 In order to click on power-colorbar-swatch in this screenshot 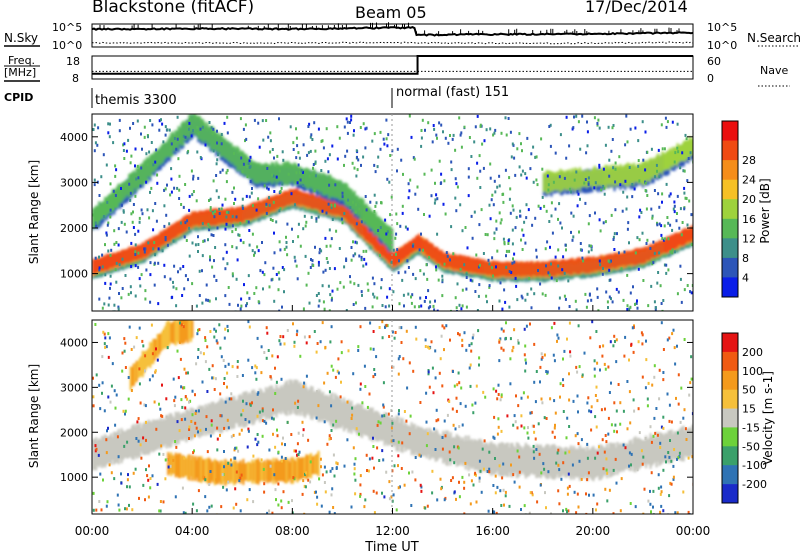, I will do `click(730, 287)`.